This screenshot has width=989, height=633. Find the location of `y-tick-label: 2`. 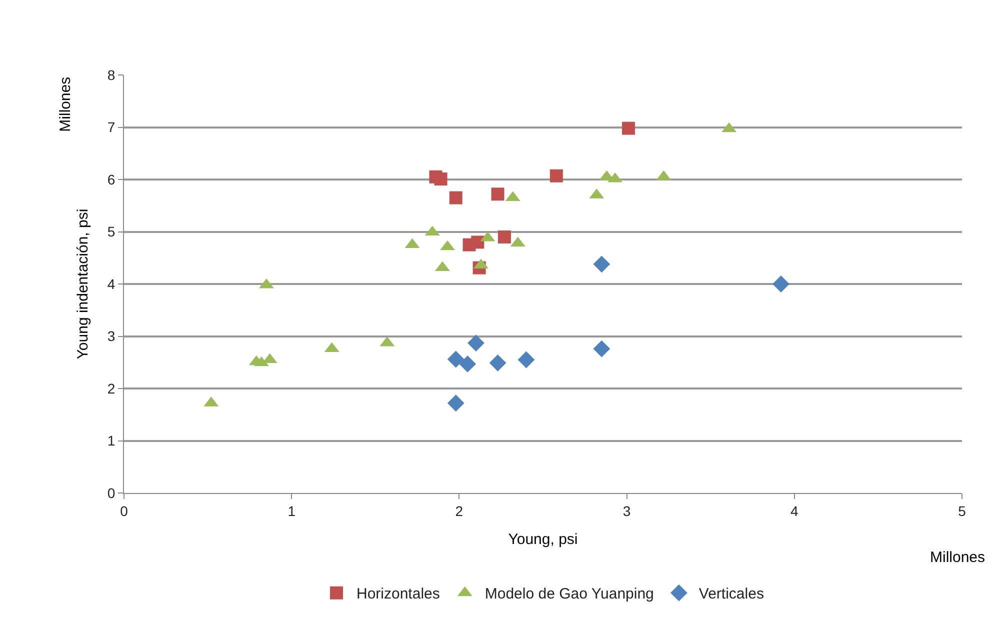

y-tick-label: 2 is located at coordinates (111, 388).